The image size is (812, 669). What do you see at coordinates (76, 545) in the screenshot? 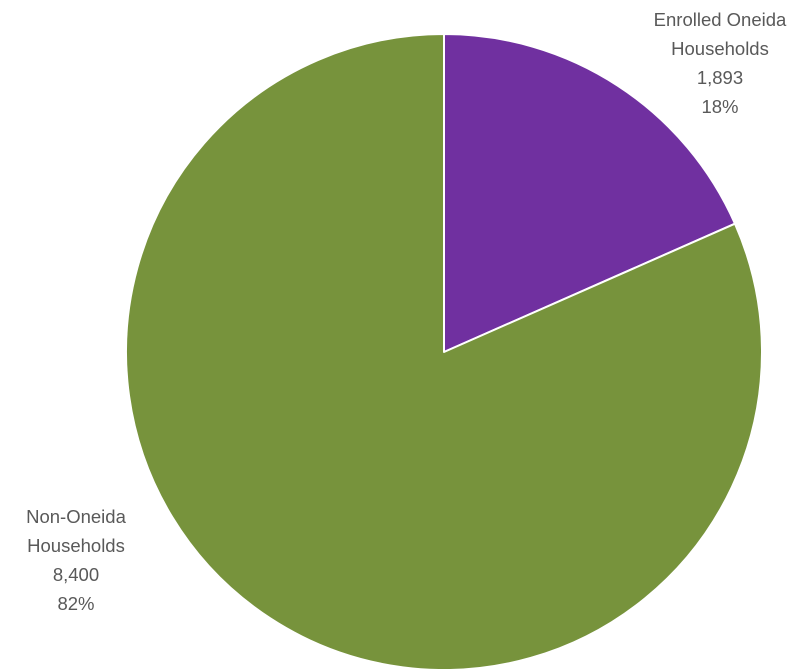
I see `slice-label-non-oneida-line2: Households` at bounding box center [76, 545].